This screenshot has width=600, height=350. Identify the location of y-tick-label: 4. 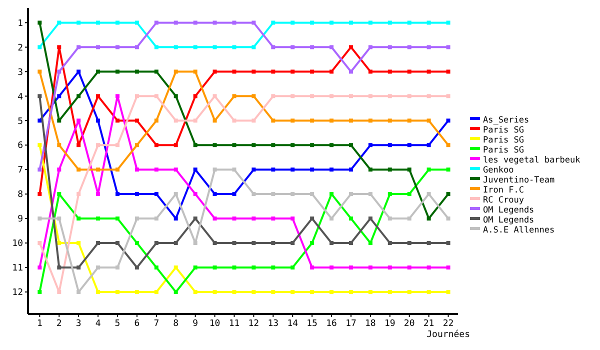
(20, 97).